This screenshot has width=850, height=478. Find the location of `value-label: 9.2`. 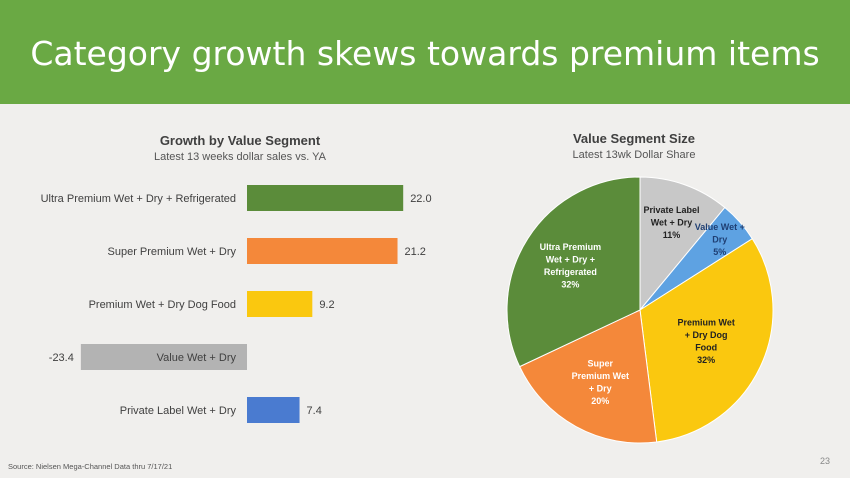

value-label: 9.2 is located at coordinates (326, 305).